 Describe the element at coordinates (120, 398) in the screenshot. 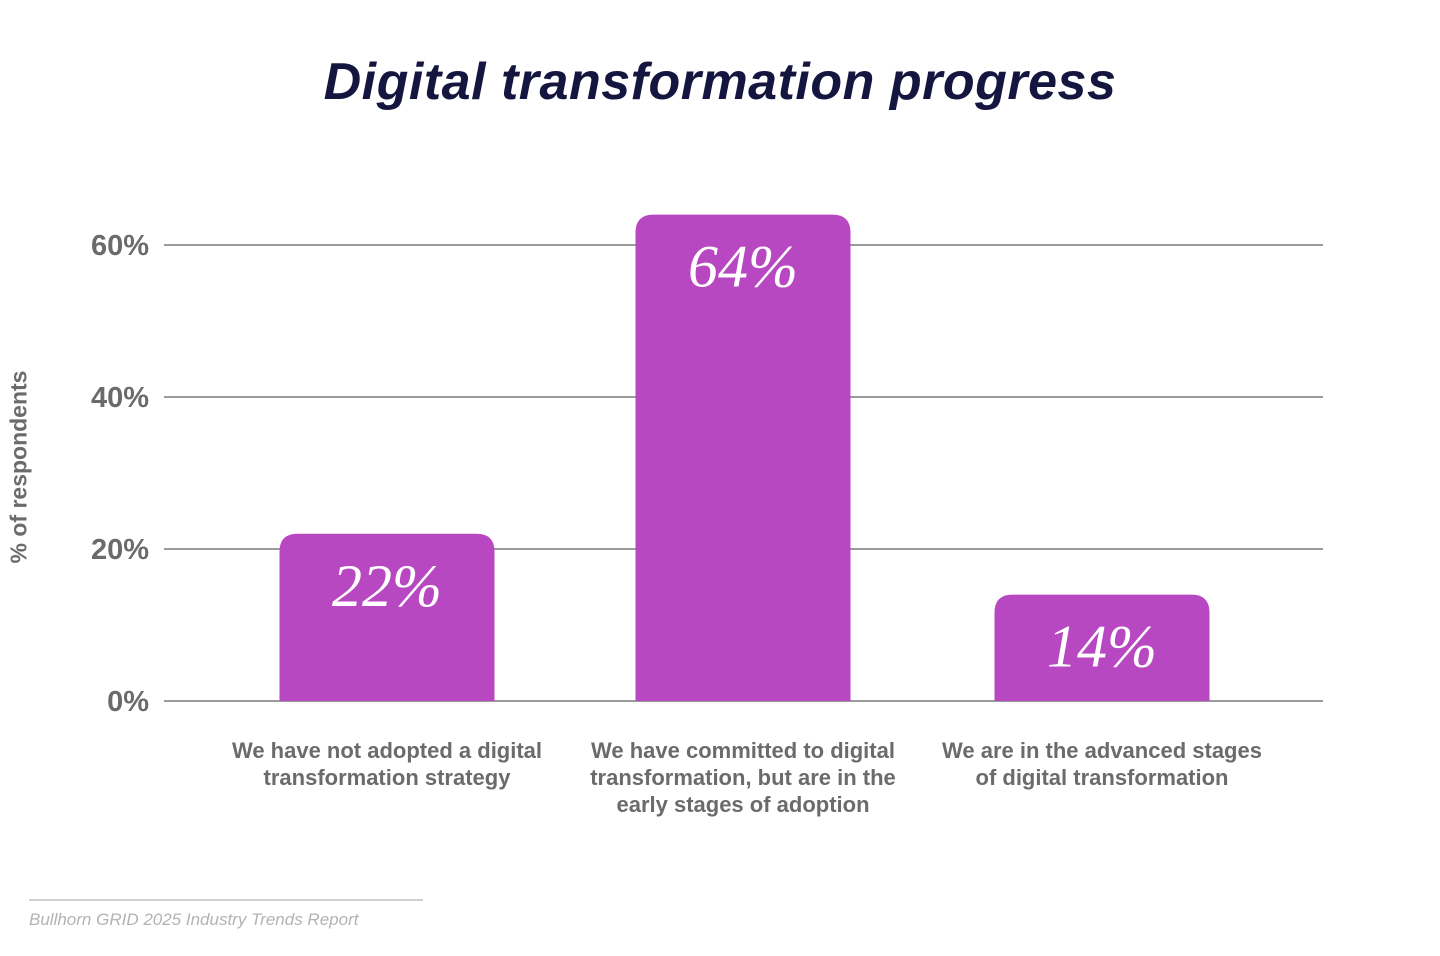

I see `y-tick-label: 40%` at that location.